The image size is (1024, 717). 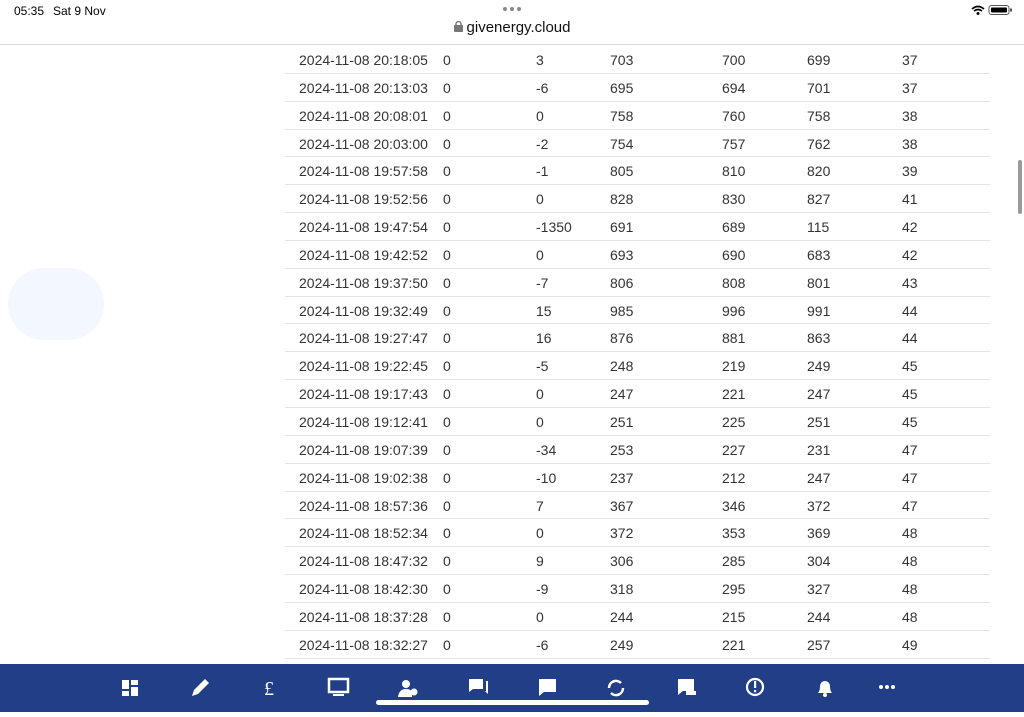 What do you see at coordinates (734, 171) in the screenshot?
I see `table-cell: 810` at bounding box center [734, 171].